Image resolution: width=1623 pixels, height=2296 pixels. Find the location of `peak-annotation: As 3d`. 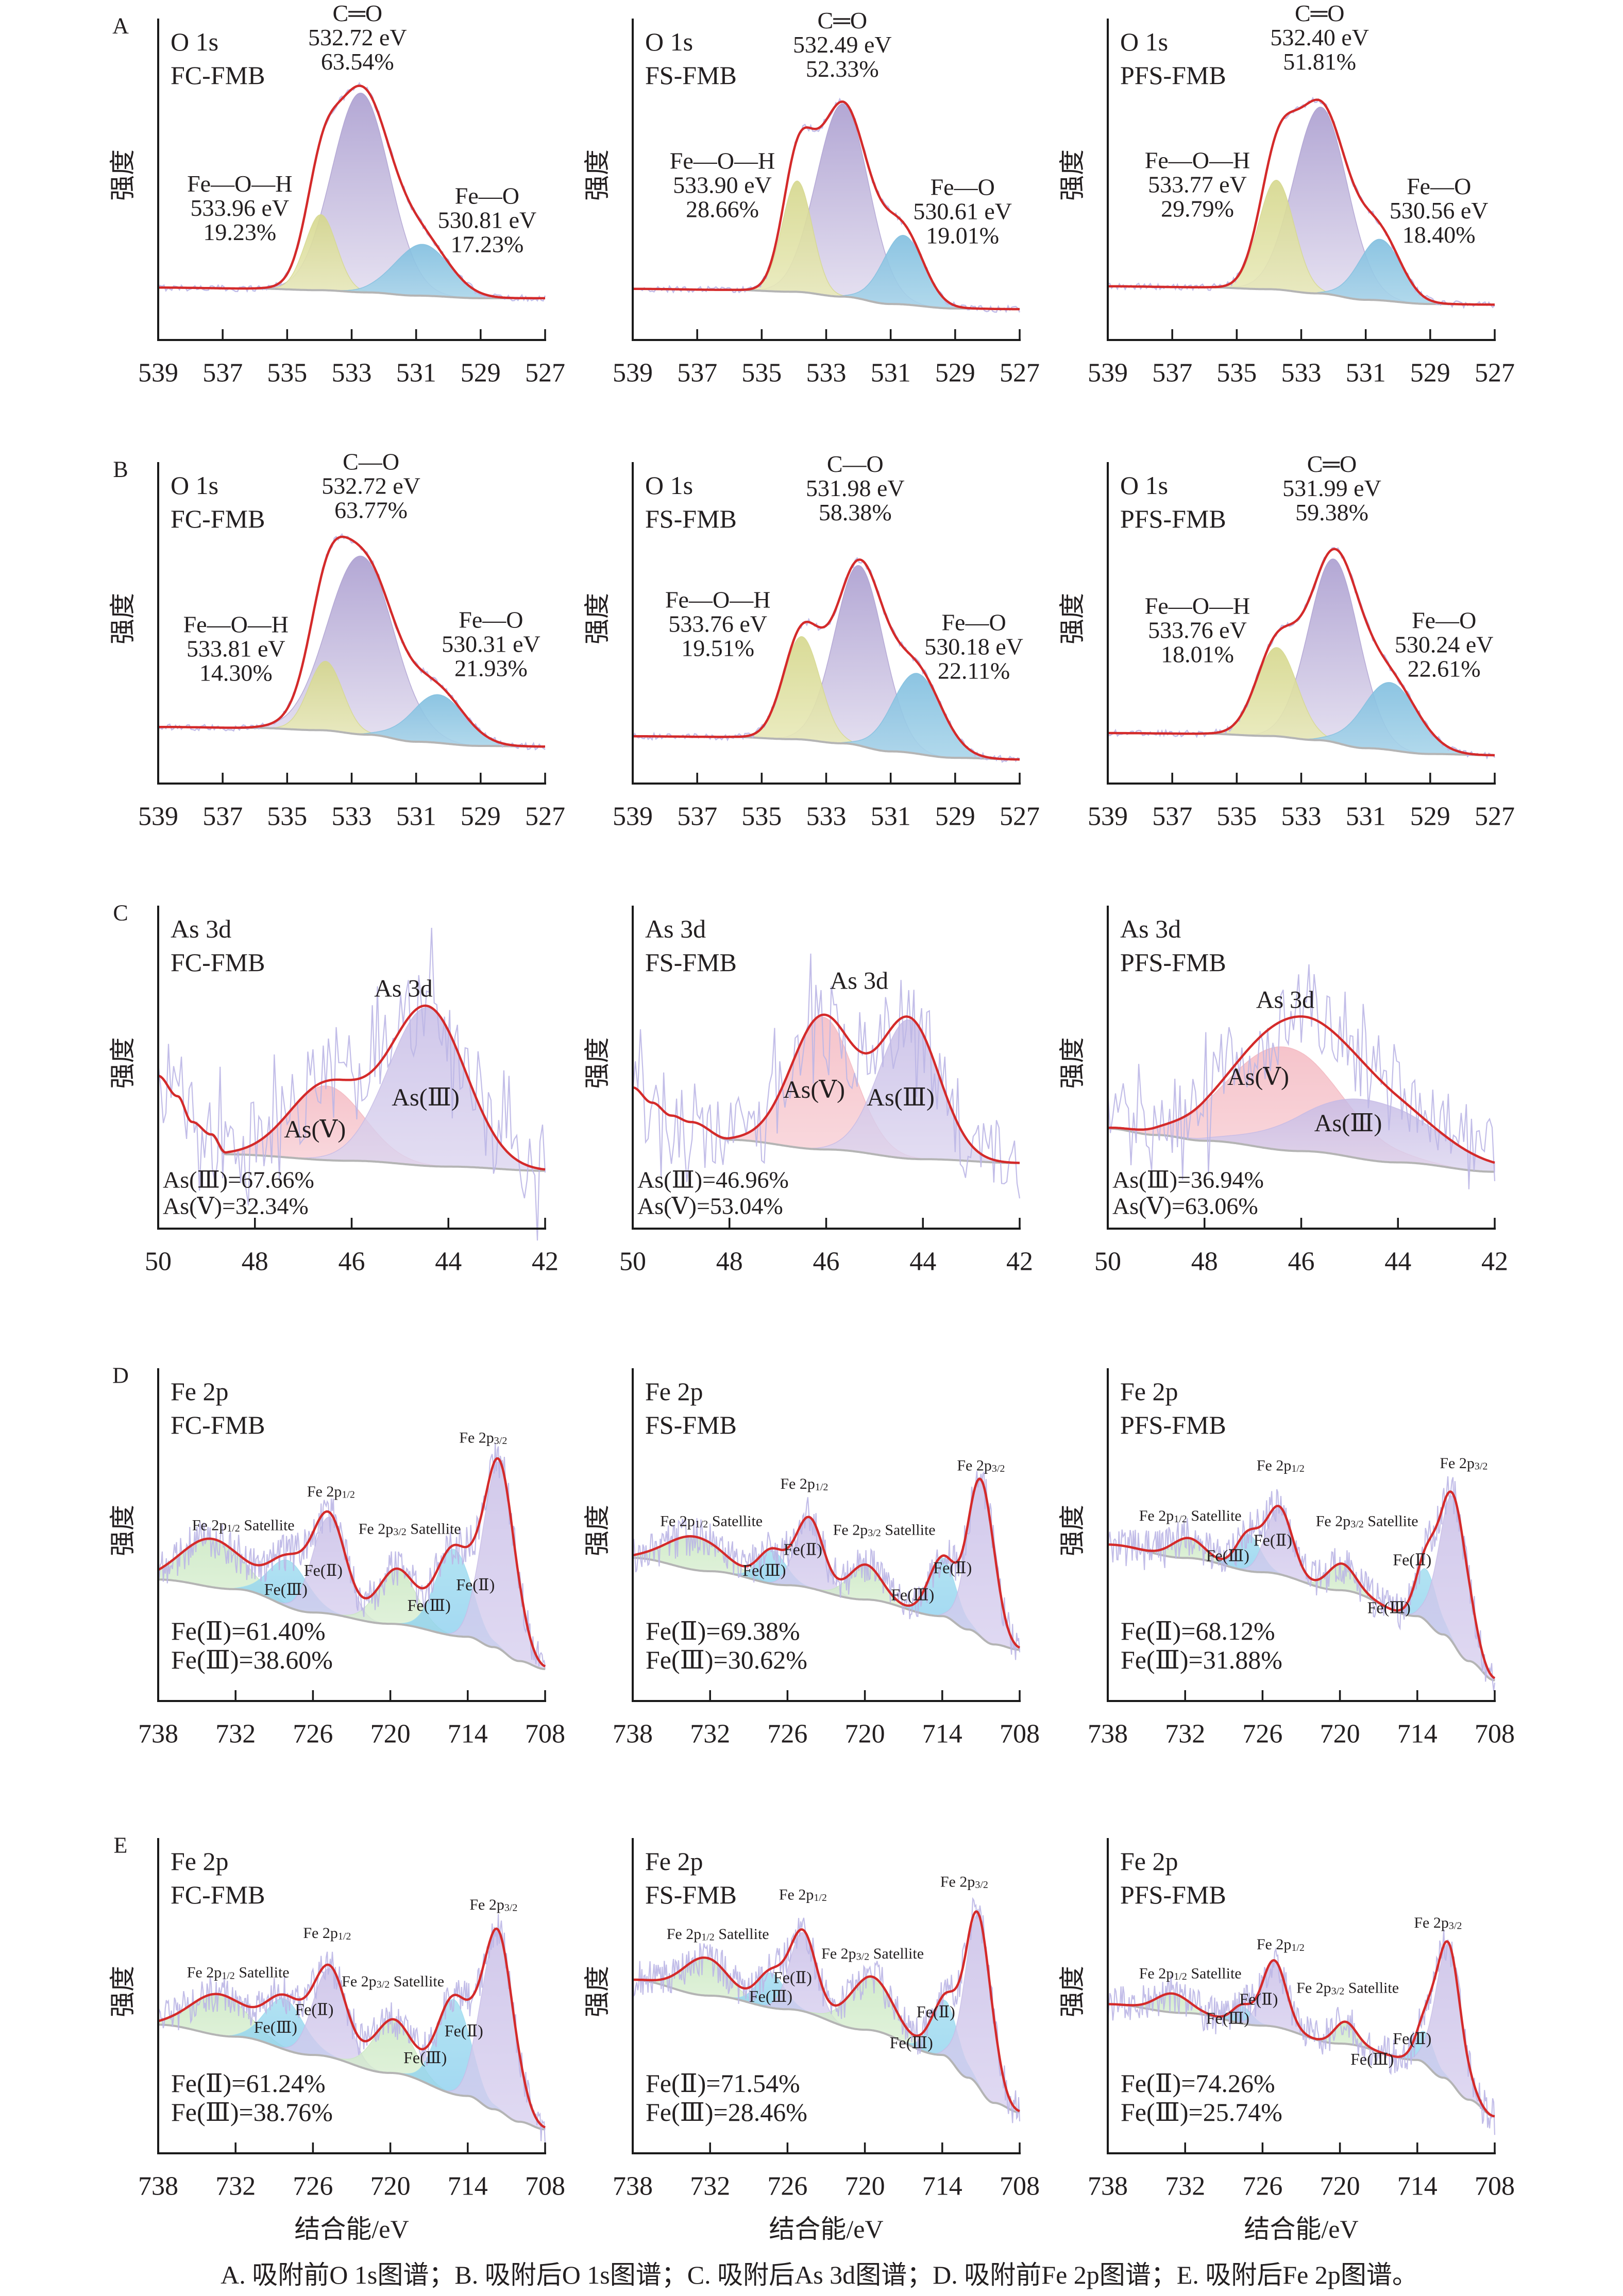

peak-annotation: As 3d is located at coordinates (403, 988).